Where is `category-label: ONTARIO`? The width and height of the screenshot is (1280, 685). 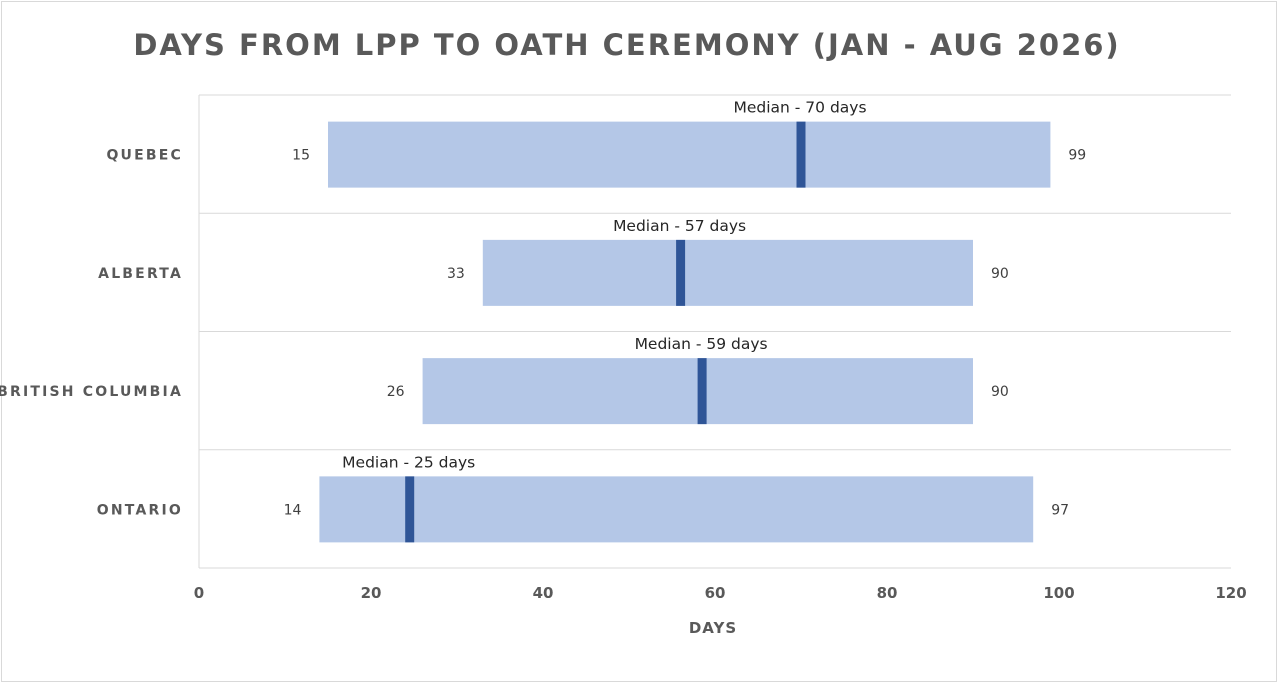
category-label: ONTARIO is located at coordinates (140, 510).